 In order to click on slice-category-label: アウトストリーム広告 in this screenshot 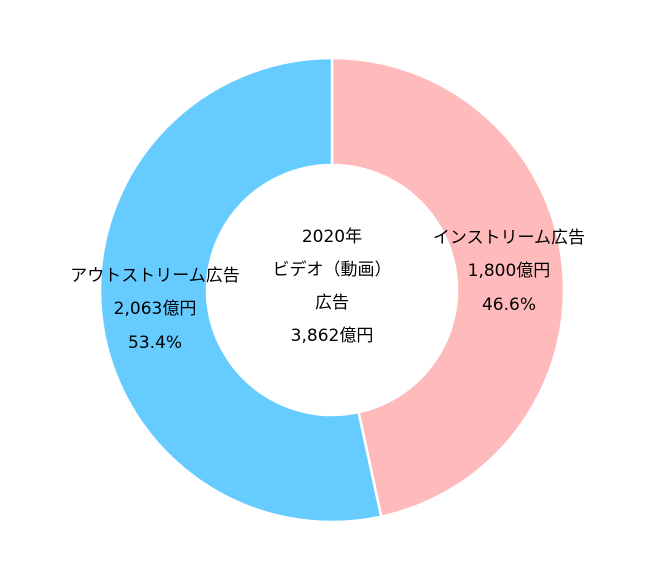, I will do `click(155, 276)`.